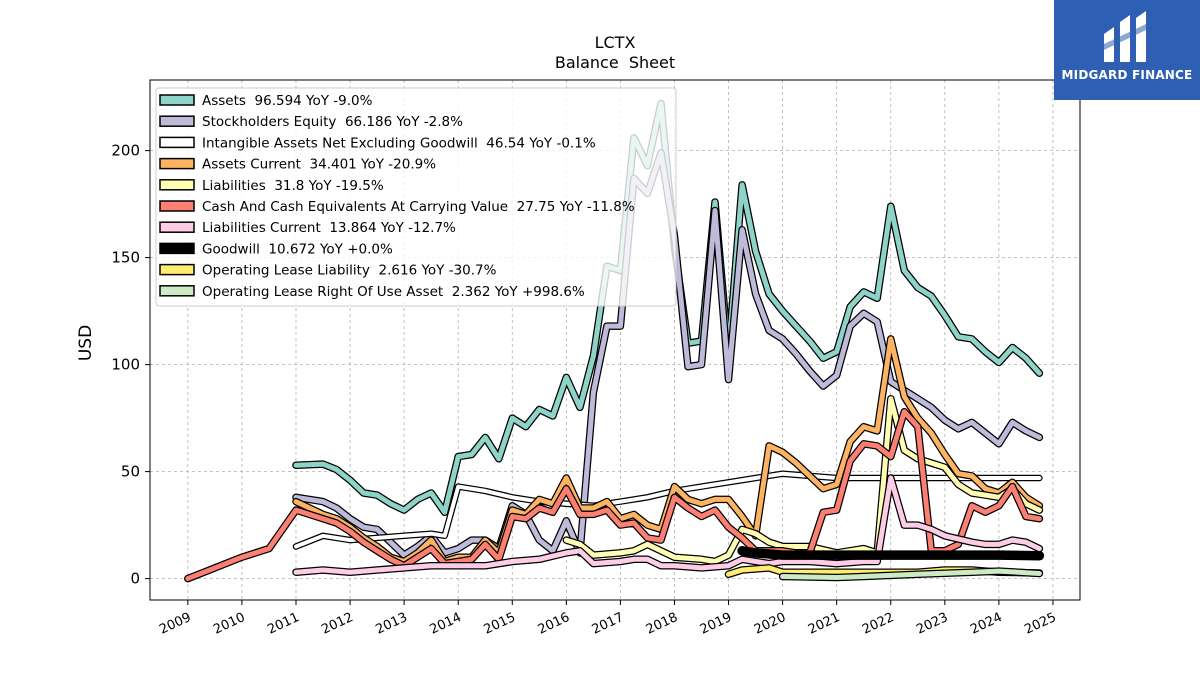 Image resolution: width=1200 pixels, height=675 pixels. Describe the element at coordinates (229, 624) in the screenshot. I see `x-tick-label: 2010` at that location.